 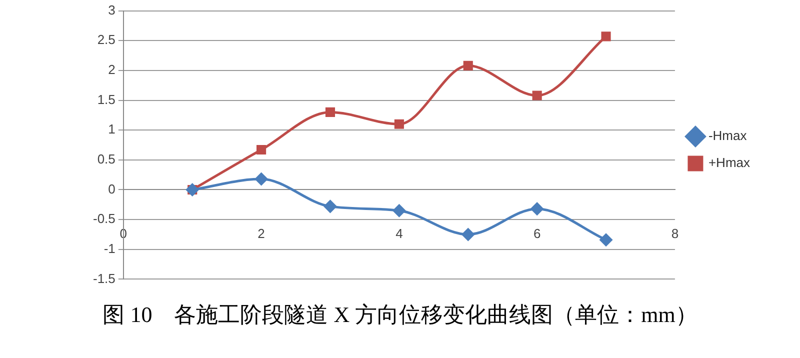 What do you see at coordinates (104, 278) in the screenshot?
I see `y-tick-label: -1.5` at bounding box center [104, 278].